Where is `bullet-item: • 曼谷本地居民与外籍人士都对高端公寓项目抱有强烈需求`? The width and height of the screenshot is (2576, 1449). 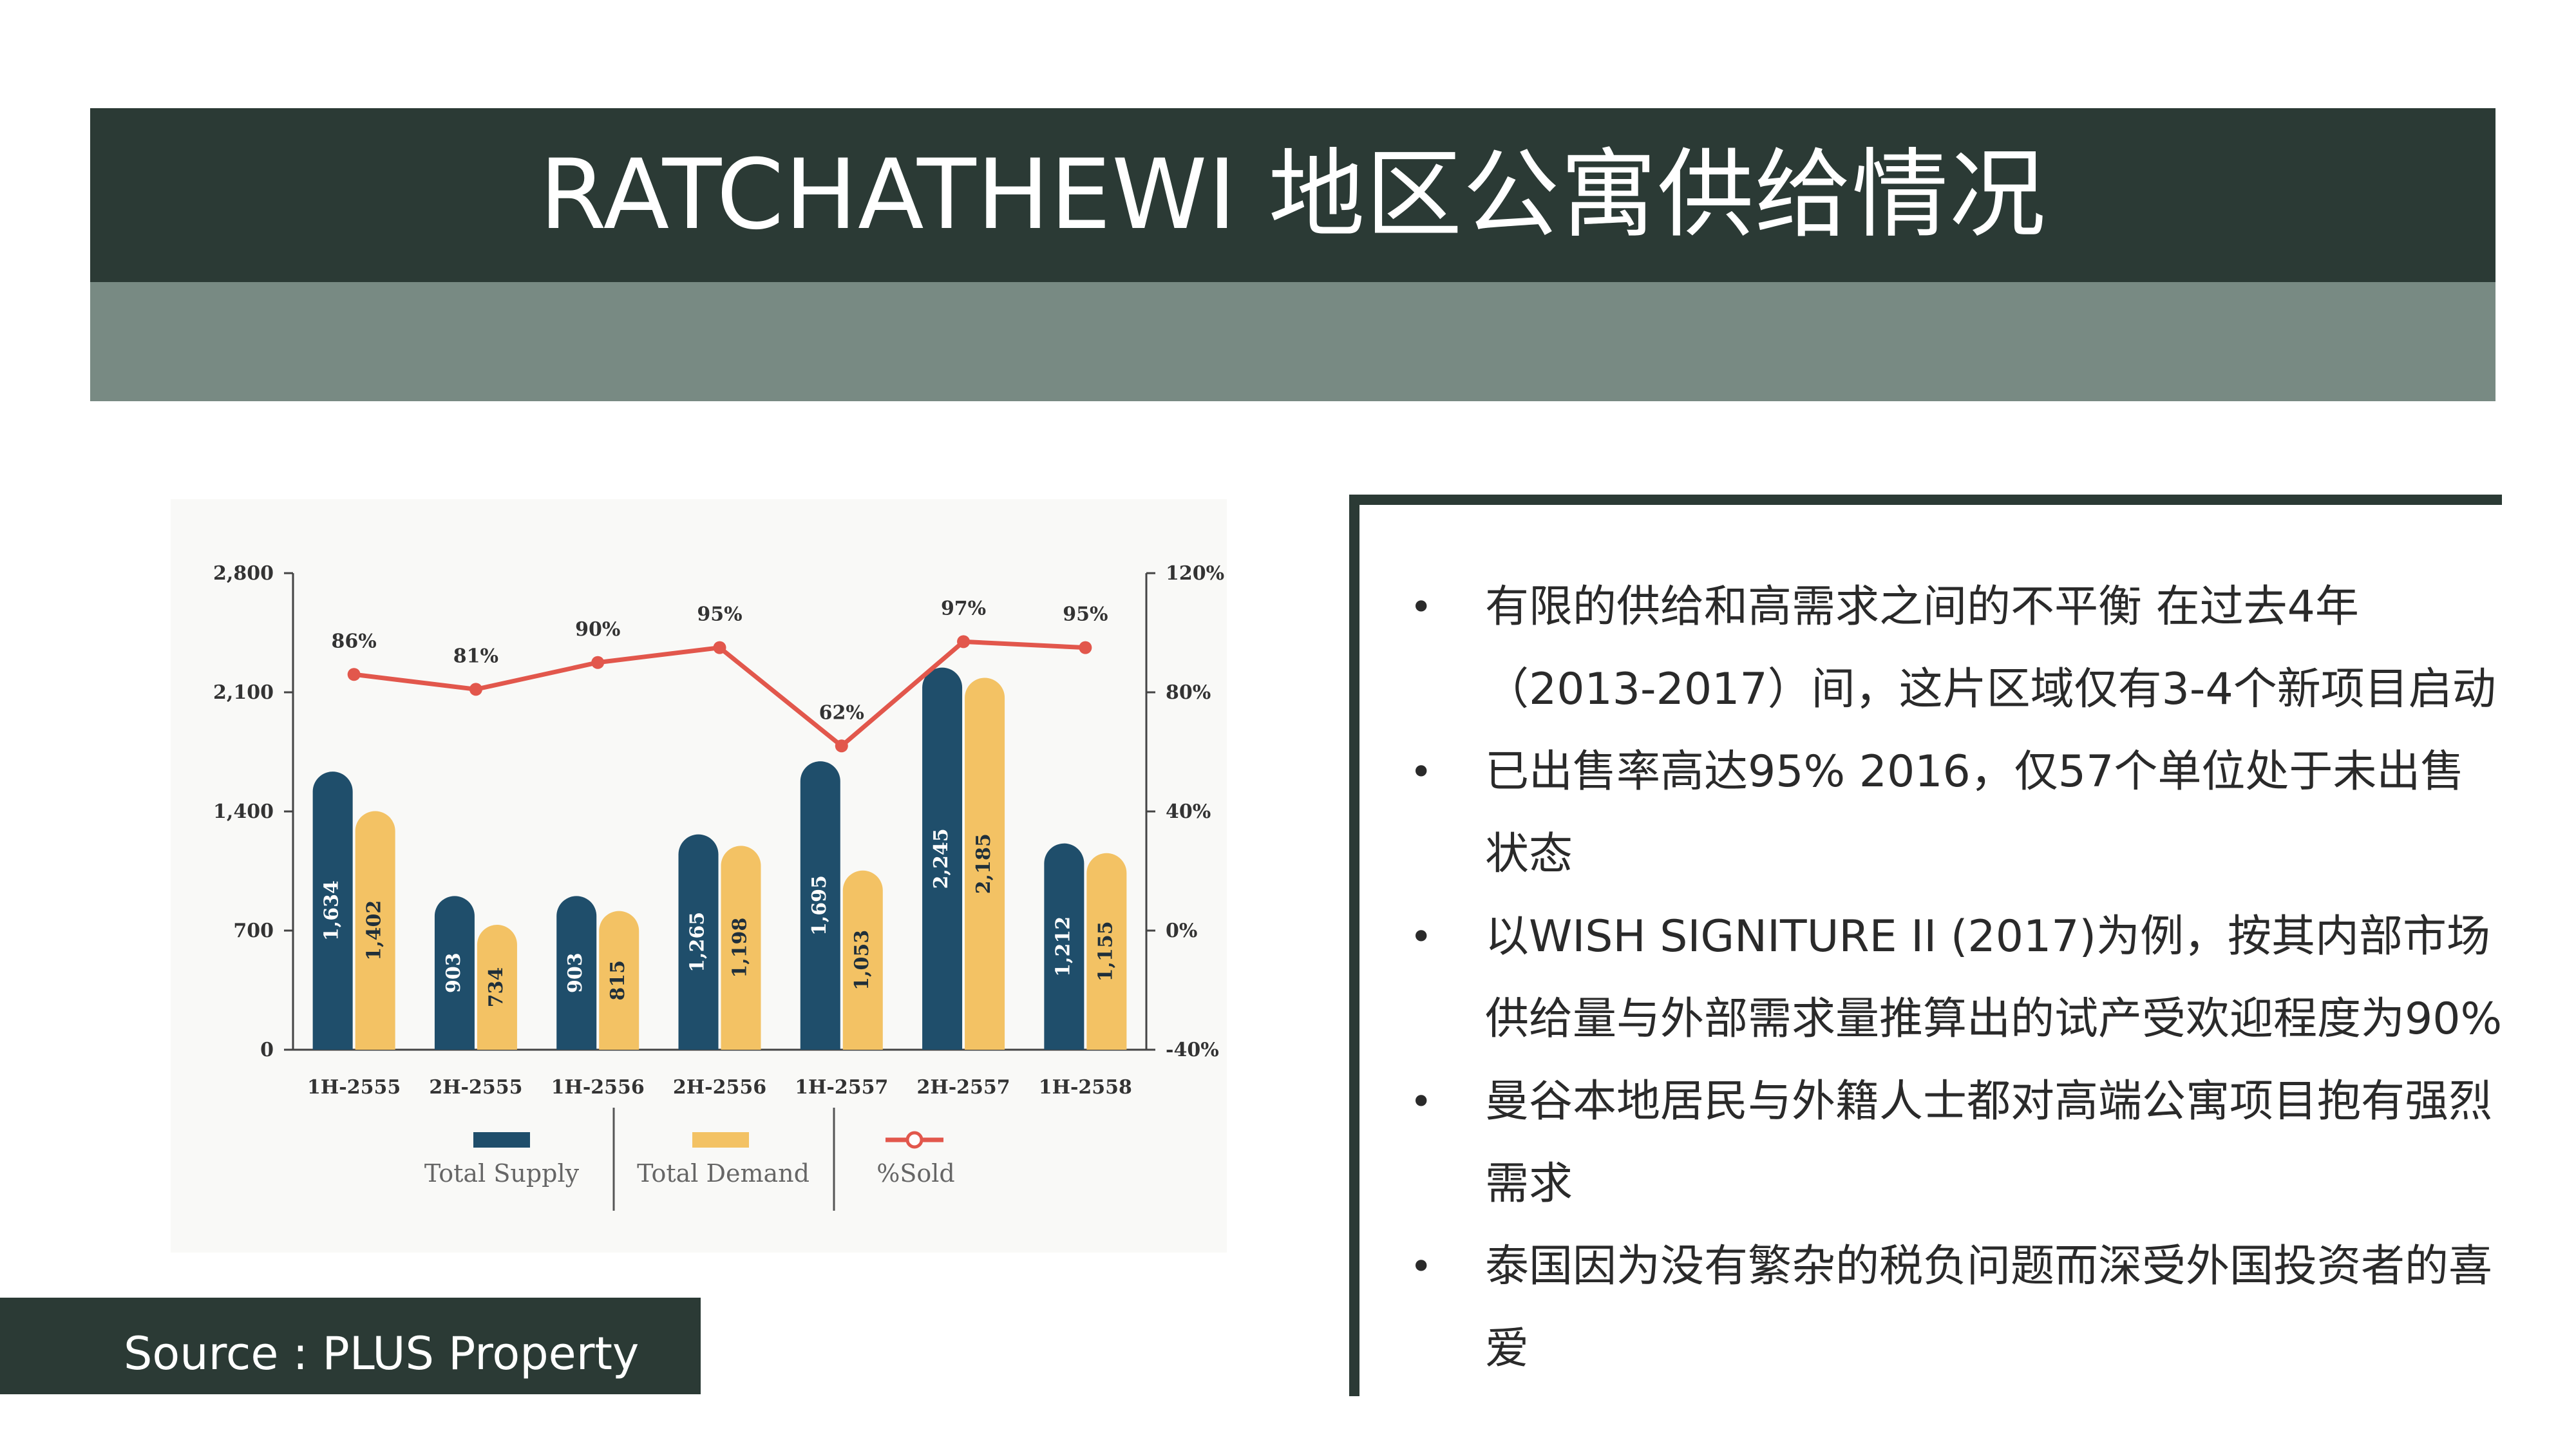 bullet-item: • 曼谷本地居民与外籍人士都对高端公寓项目抱有强烈需求 is located at coordinates (1935, 1143).